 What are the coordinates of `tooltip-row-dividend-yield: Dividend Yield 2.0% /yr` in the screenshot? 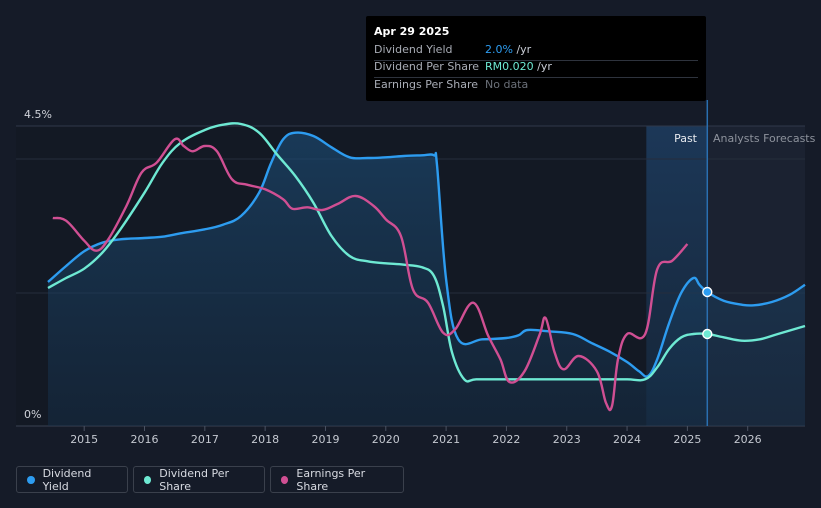 It's located at (534, 51).